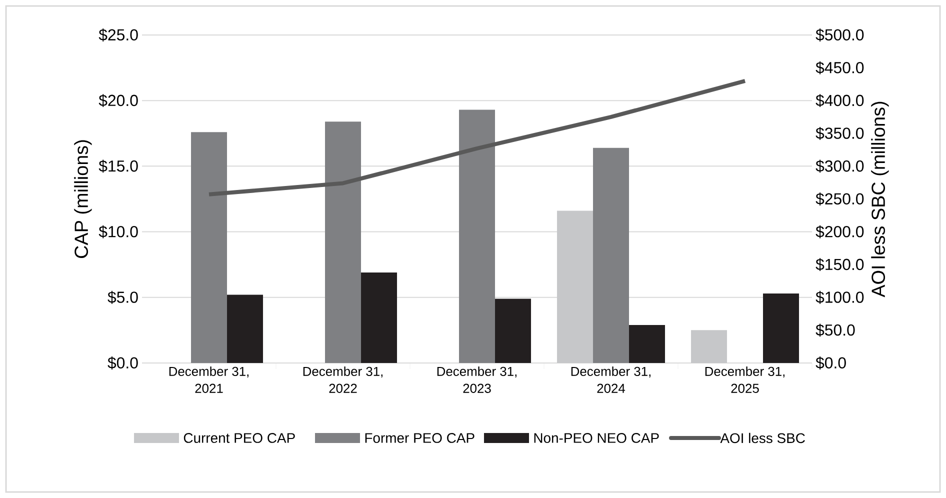 This screenshot has height=498, width=946. Describe the element at coordinates (840, 166) in the screenshot. I see `y2-tick-label: $300.0` at that location.